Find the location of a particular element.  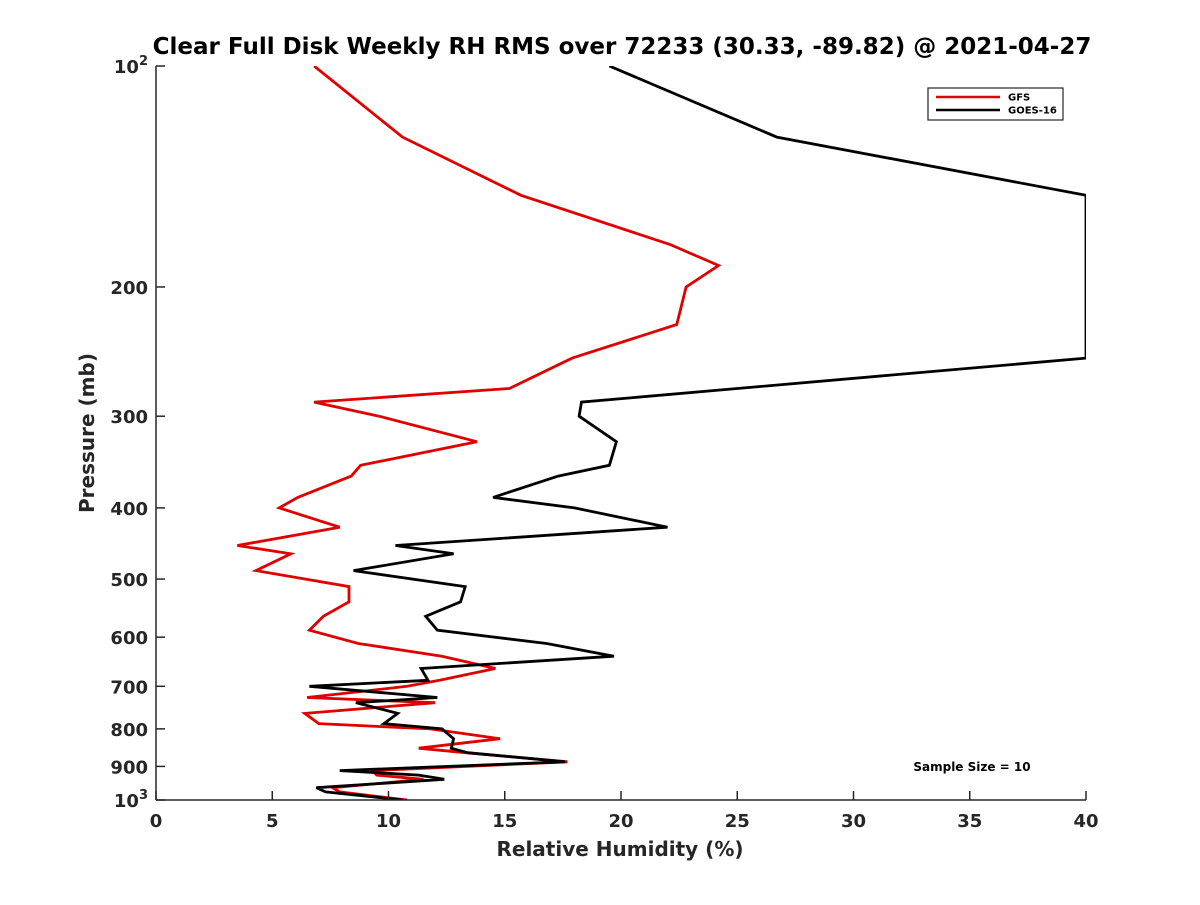

x-tick-label: 25 is located at coordinates (737, 821).